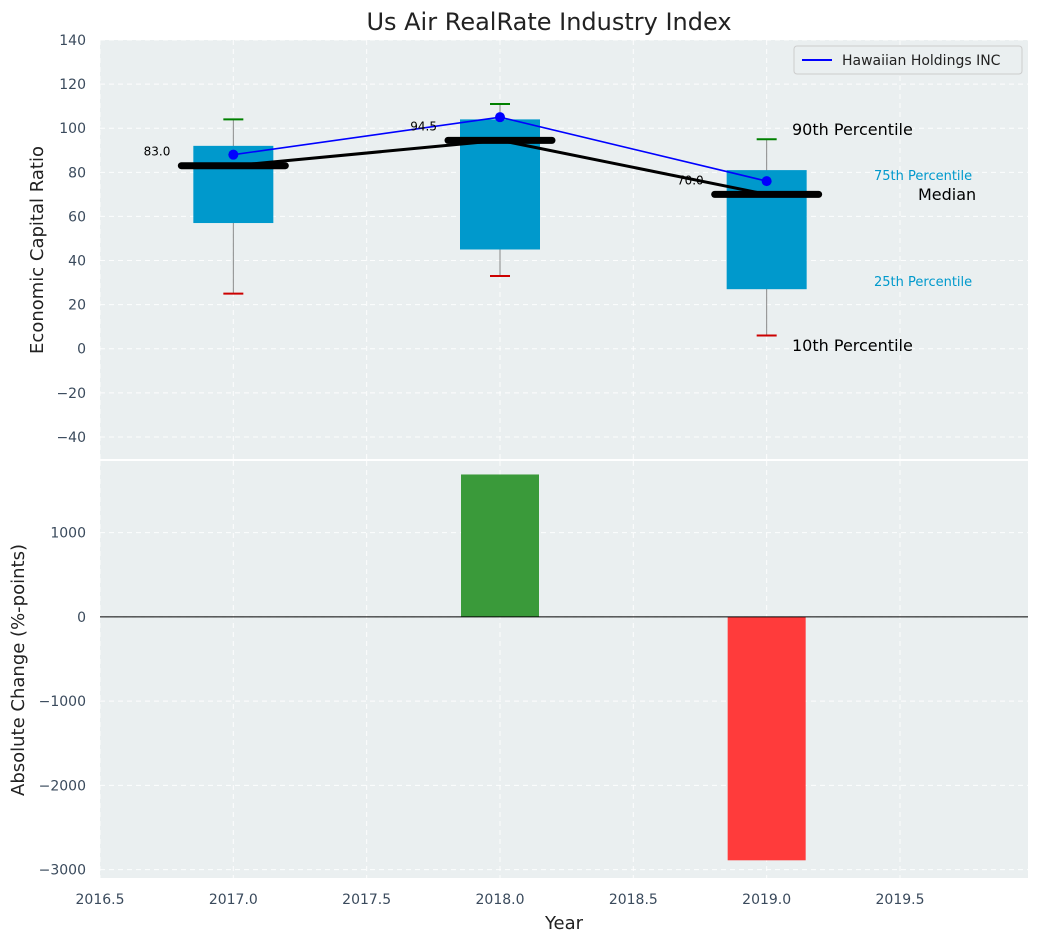 Image resolution: width=1039 pixels, height=942 pixels. I want to click on x-tick-label: 2018.0, so click(500, 900).